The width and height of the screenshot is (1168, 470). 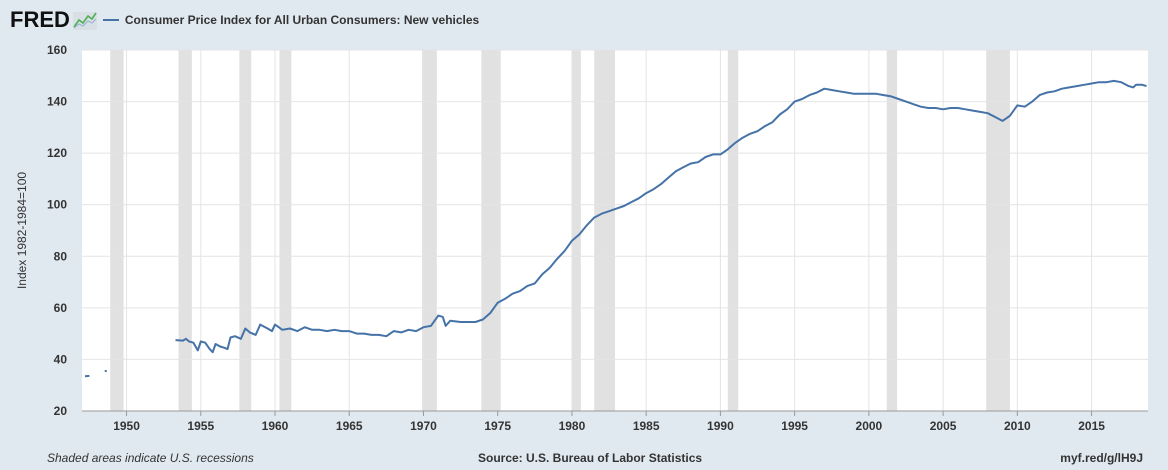 What do you see at coordinates (1091, 426) in the screenshot?
I see `x-tick-label-2015: 2015` at bounding box center [1091, 426].